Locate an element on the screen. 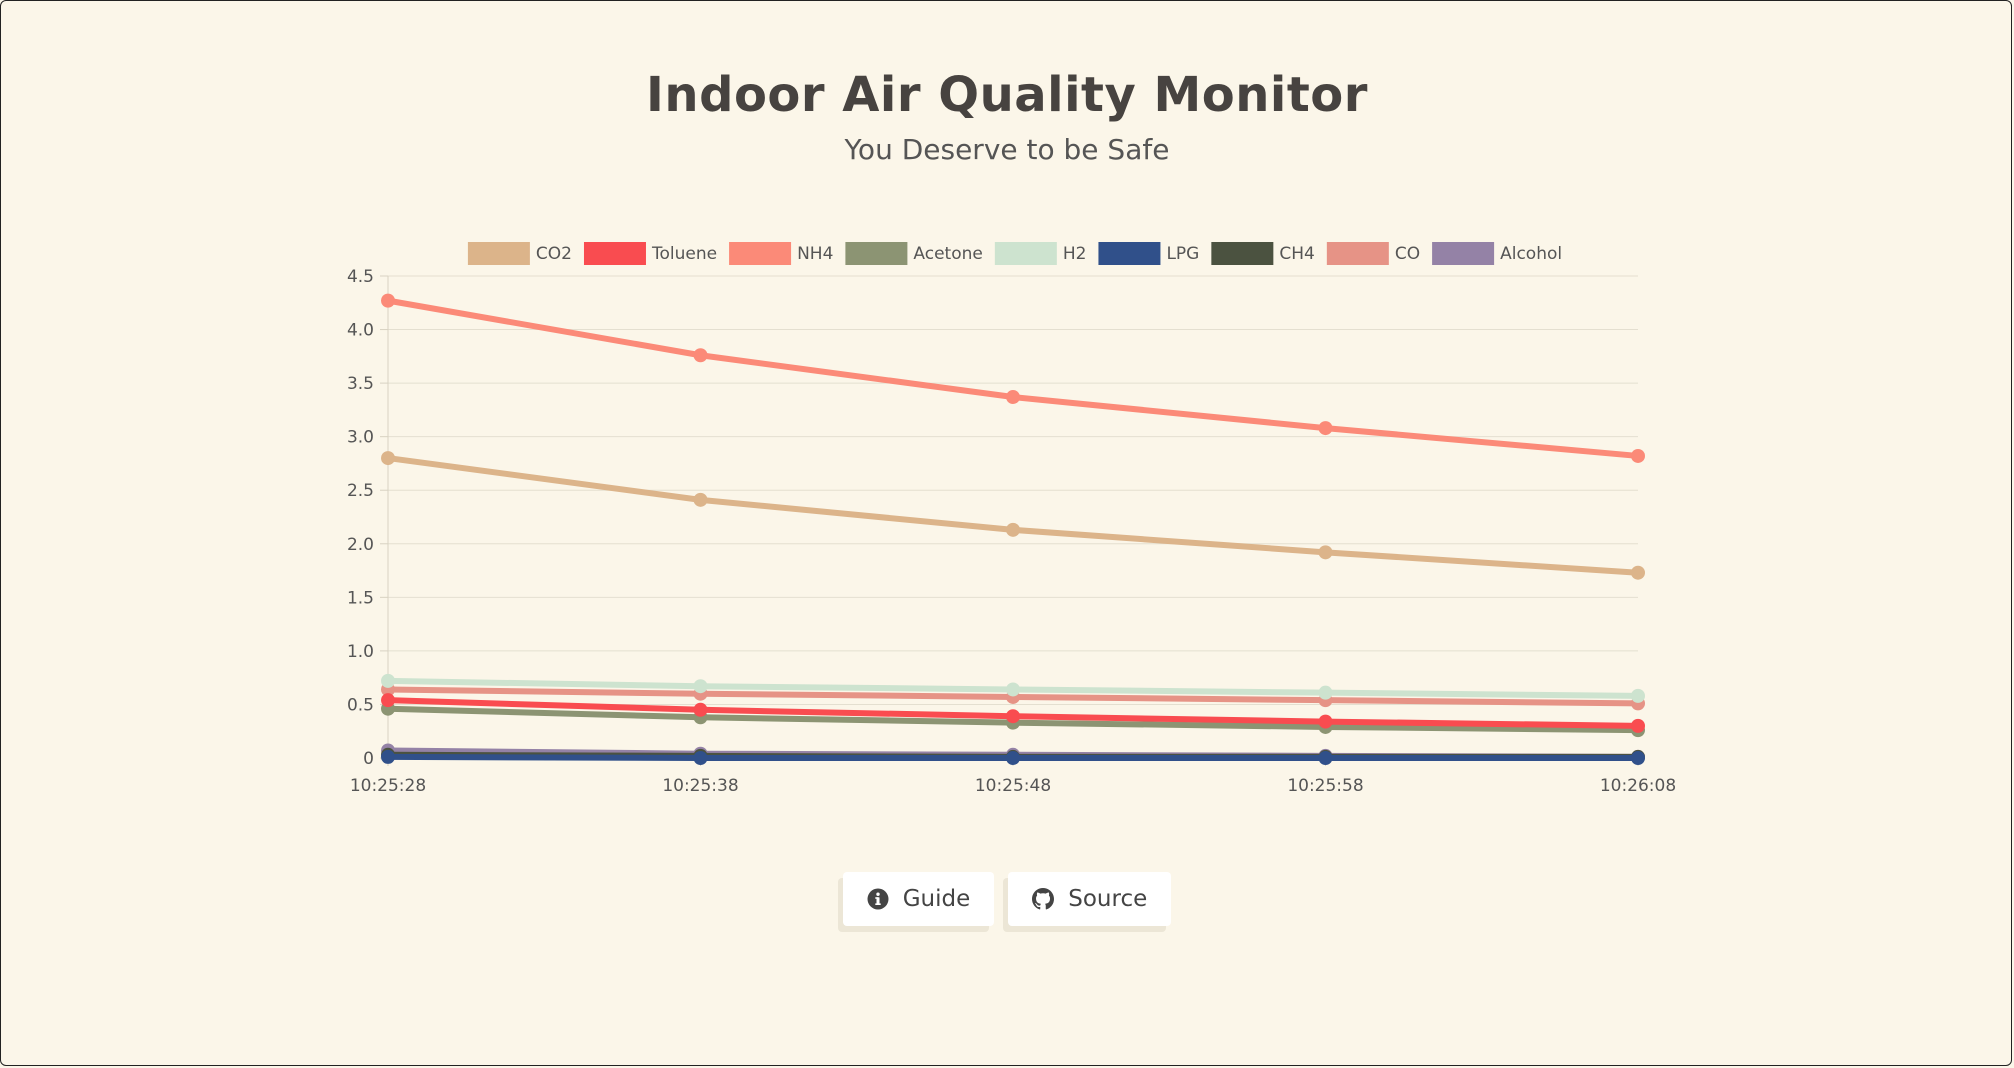  chart-legend: CO2 Toluene NH4 Acetone H2 LPG CH4 CO Alcohol is located at coordinates (1014, 253).